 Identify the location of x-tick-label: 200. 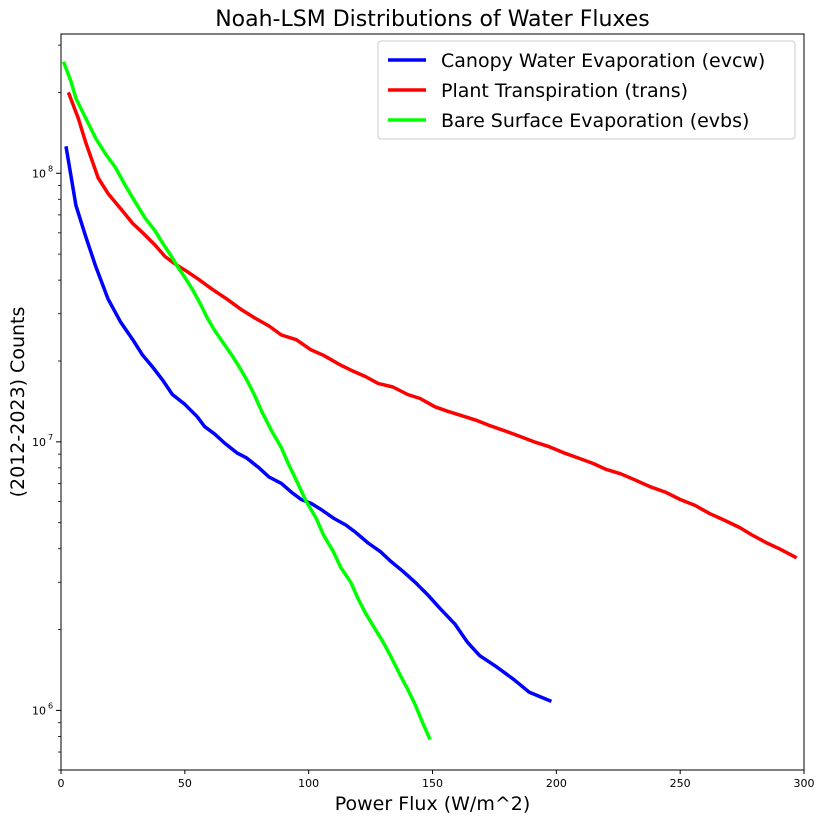
(556, 783).